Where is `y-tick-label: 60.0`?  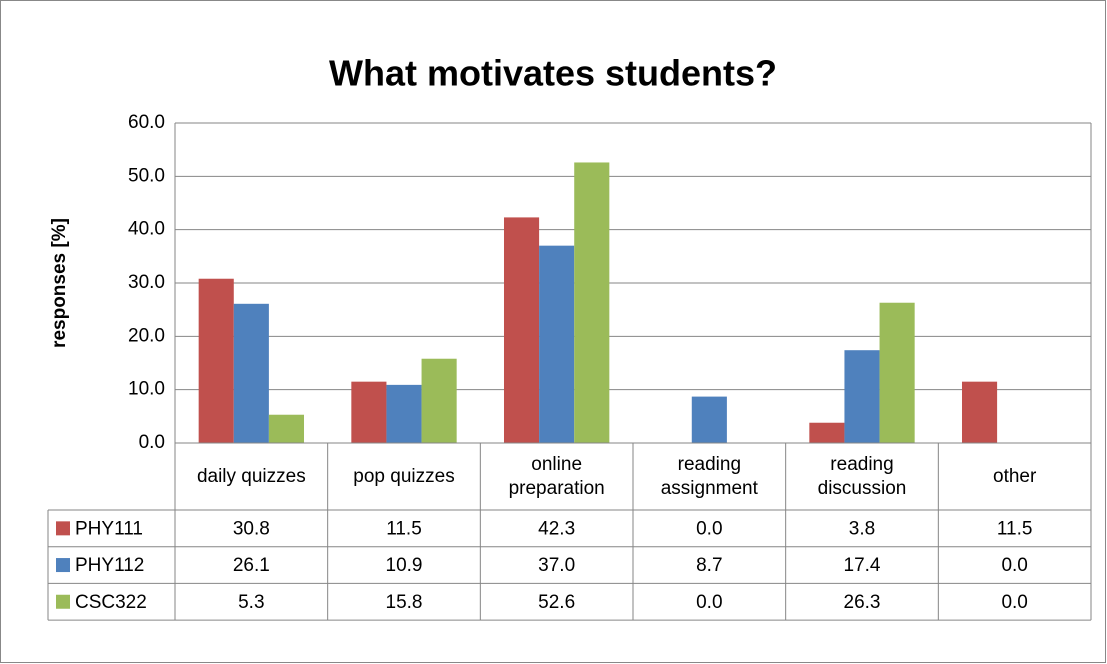
y-tick-label: 60.0 is located at coordinates (146, 122).